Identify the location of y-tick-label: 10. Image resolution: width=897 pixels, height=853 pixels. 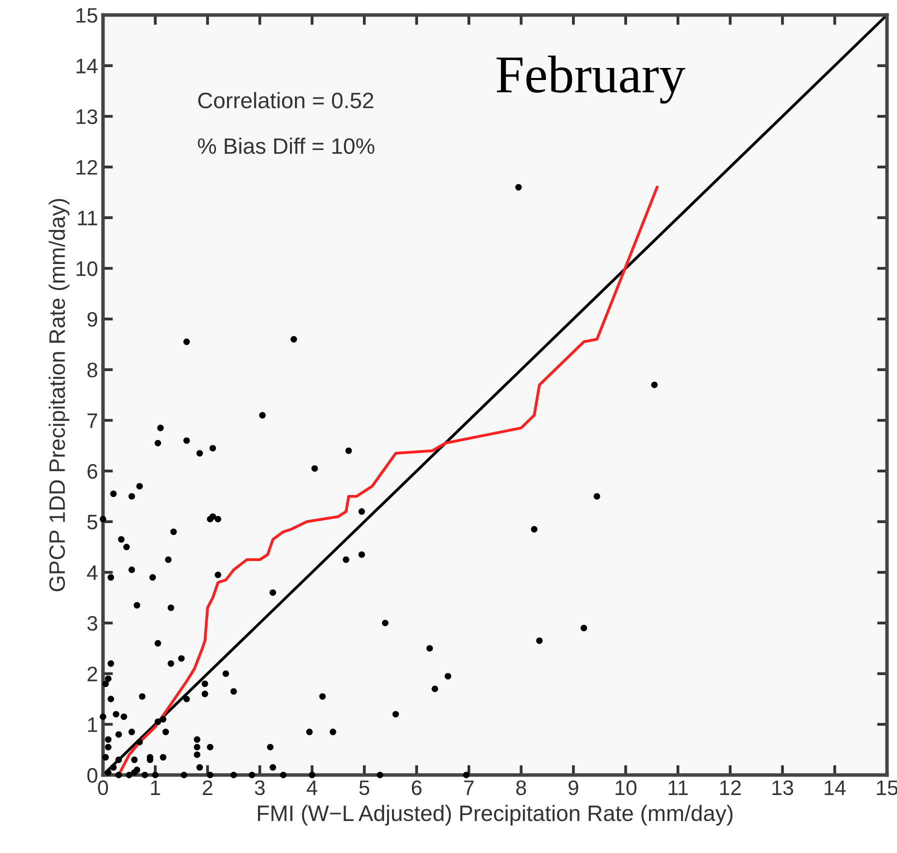
(87, 268).